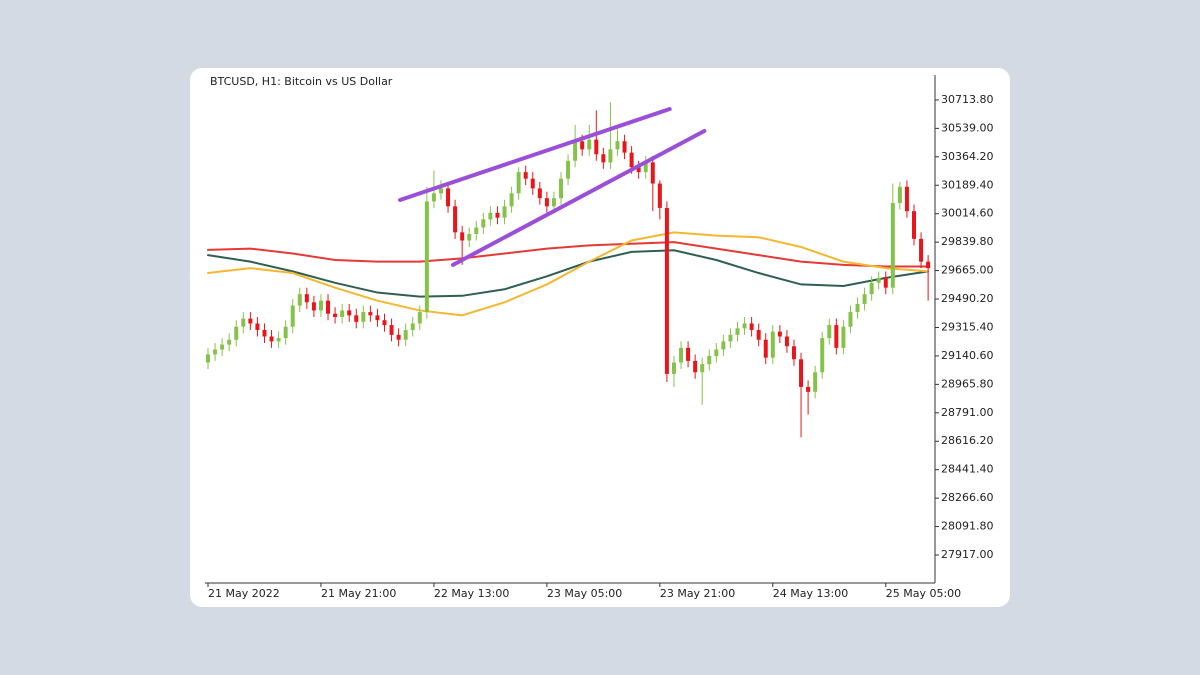  I want to click on x-tick-label: 21 May 2022, so click(244, 593).